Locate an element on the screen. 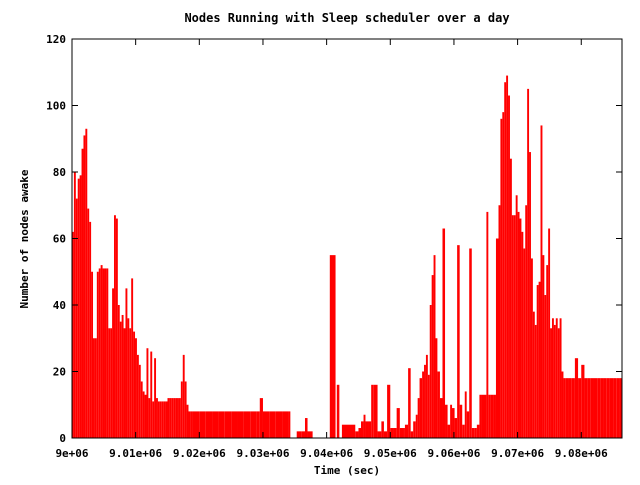 The image size is (640, 485). x-tick-label: 9.04e+06 is located at coordinates (326, 453).